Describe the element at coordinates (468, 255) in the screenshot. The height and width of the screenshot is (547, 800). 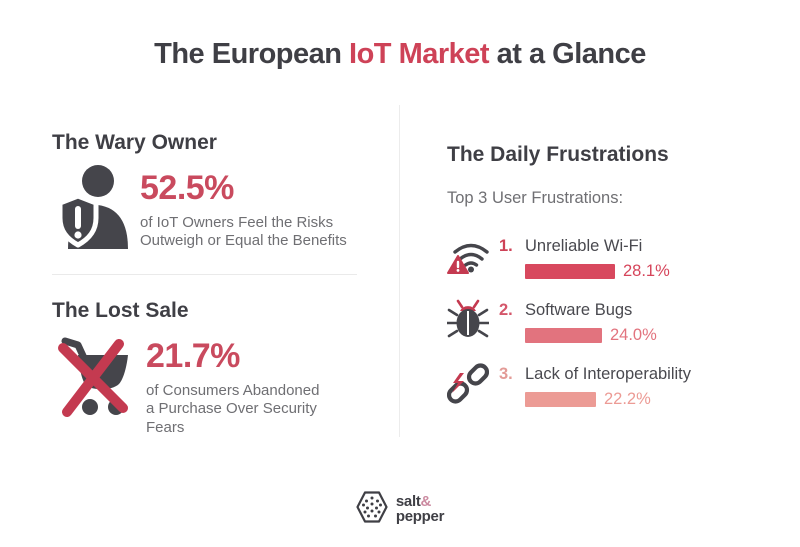
I see `wifi-alert-icon` at that location.